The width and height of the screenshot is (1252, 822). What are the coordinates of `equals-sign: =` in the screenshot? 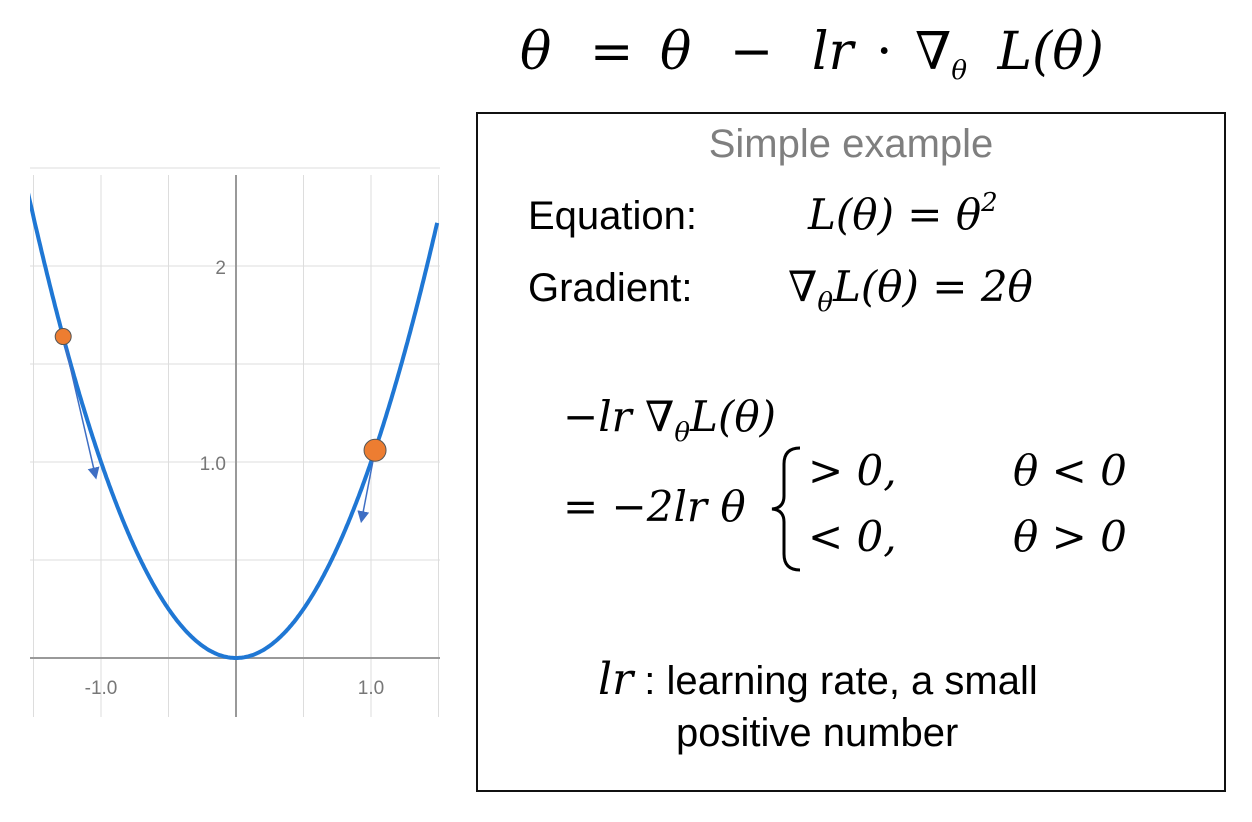 It's located at (611, 52).